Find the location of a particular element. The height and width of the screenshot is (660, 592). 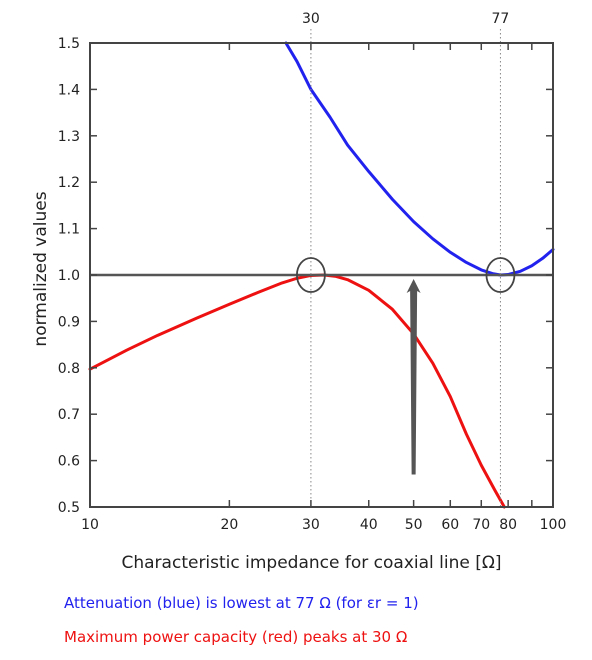

x-tick-label: 60 is located at coordinates (450, 525).